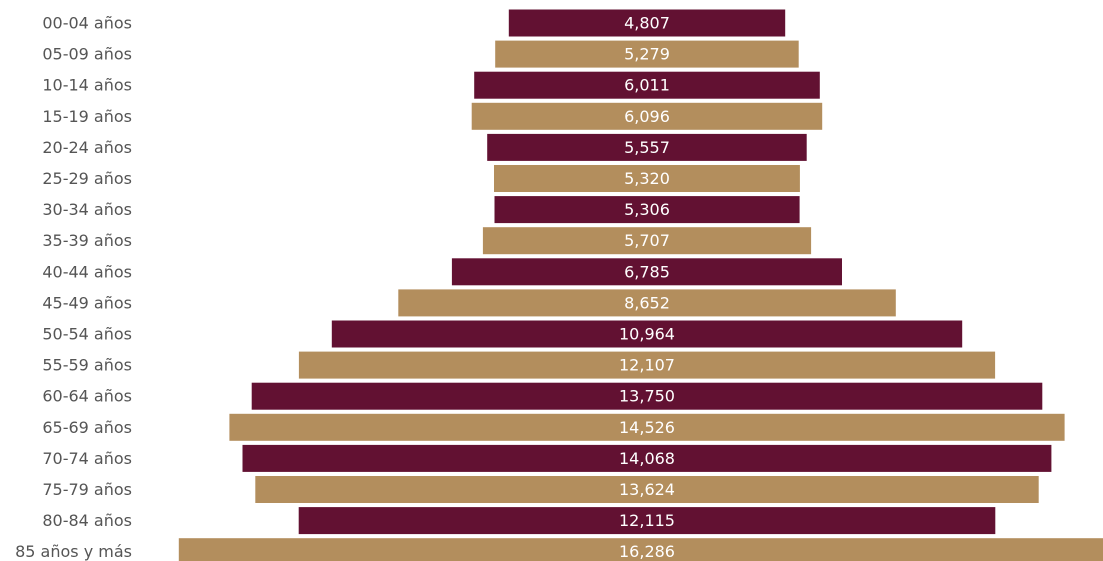 The image size is (1103, 561). Describe the element at coordinates (87, 271) in the screenshot. I see `category-label-40-44-a-os: 40-44 años` at that location.